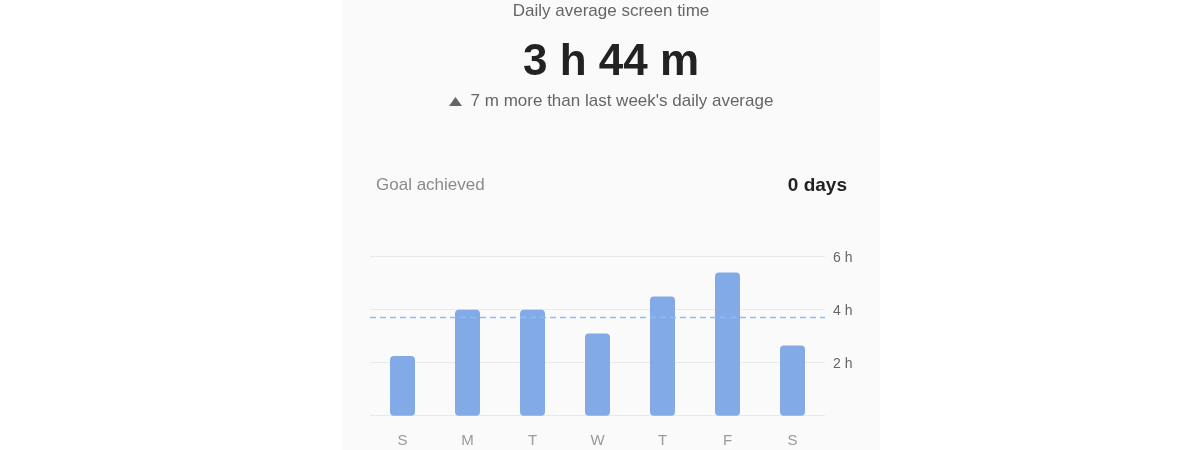 The height and width of the screenshot is (450, 1200). What do you see at coordinates (843, 256) in the screenshot?
I see `y-tick-label: 6 h` at bounding box center [843, 256].